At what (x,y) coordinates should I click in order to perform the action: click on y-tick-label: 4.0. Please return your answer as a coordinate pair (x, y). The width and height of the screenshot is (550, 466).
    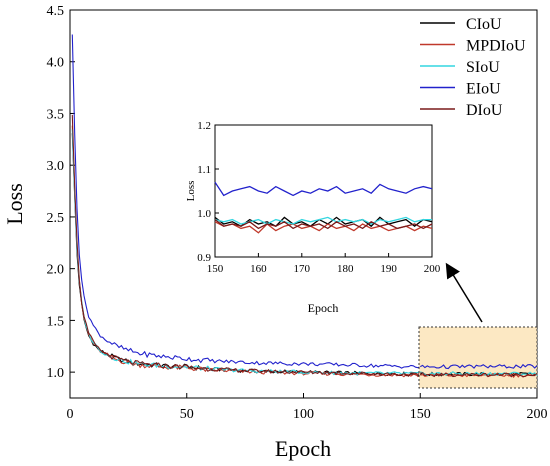
    Looking at the image, I should click on (56, 63).